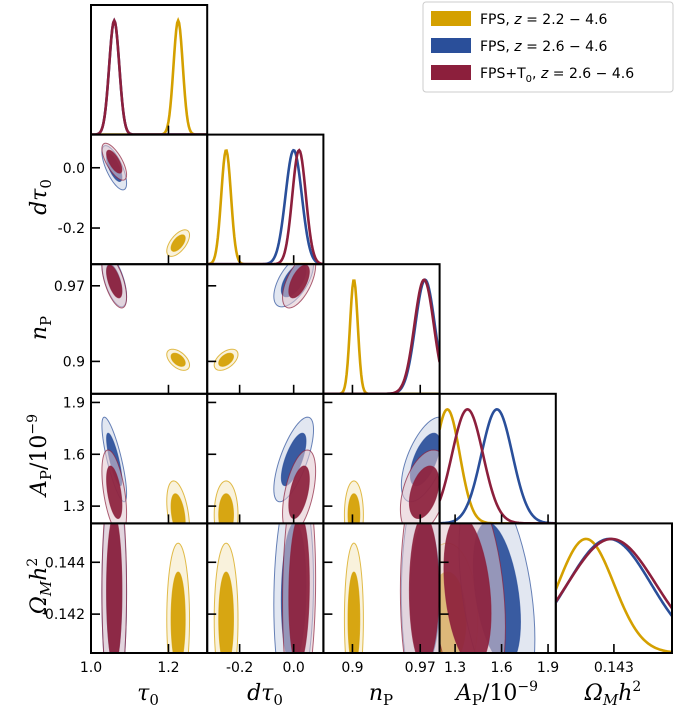 The image size is (677, 710). What do you see at coordinates (265, 329) in the screenshot?
I see `panel-nP-vs-dtau0` at bounding box center [265, 329].